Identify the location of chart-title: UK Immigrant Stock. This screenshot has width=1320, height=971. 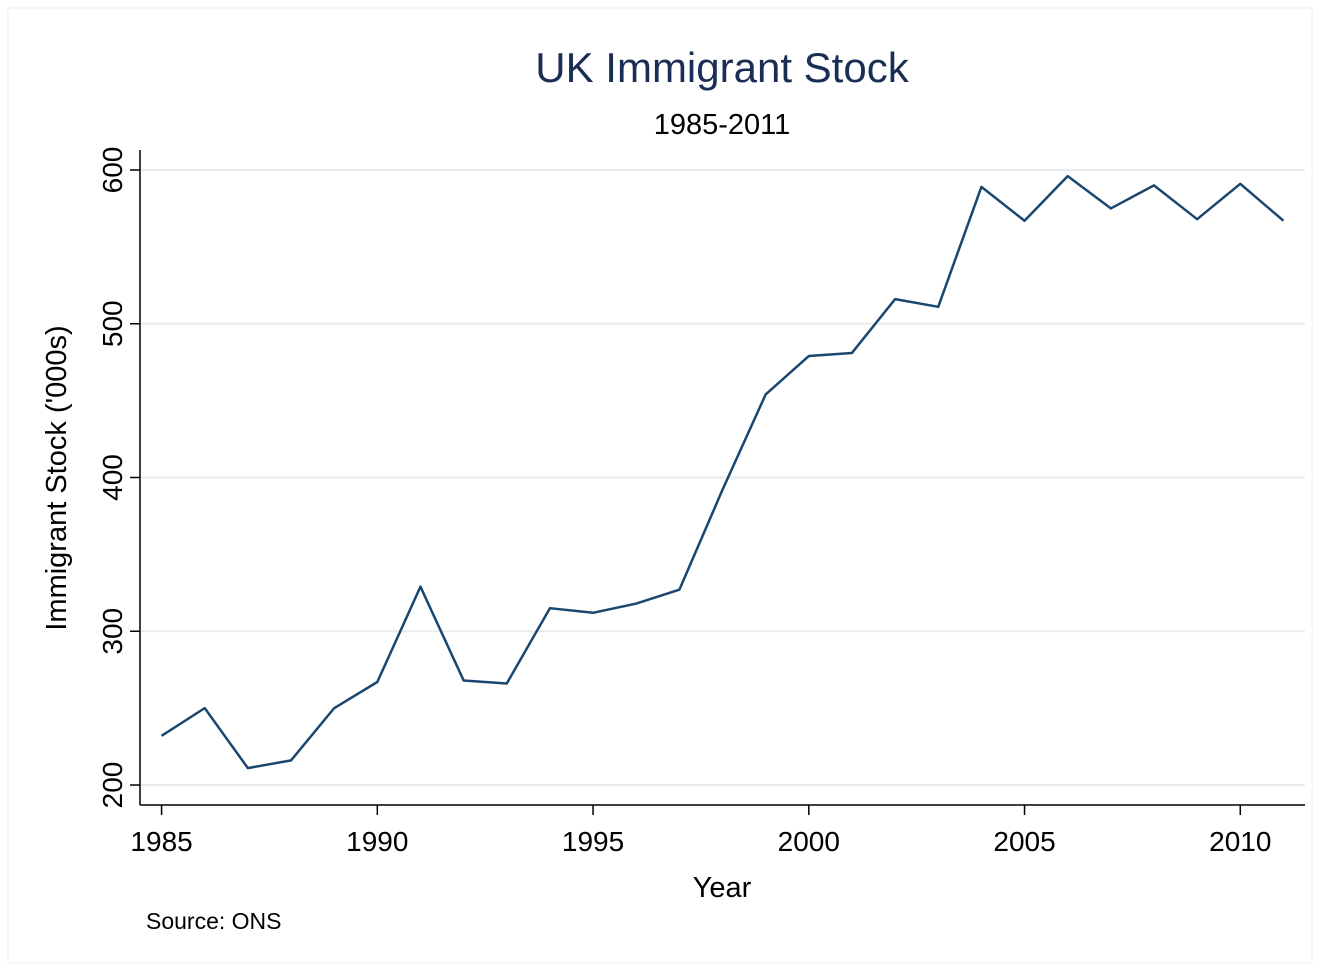
(722, 67).